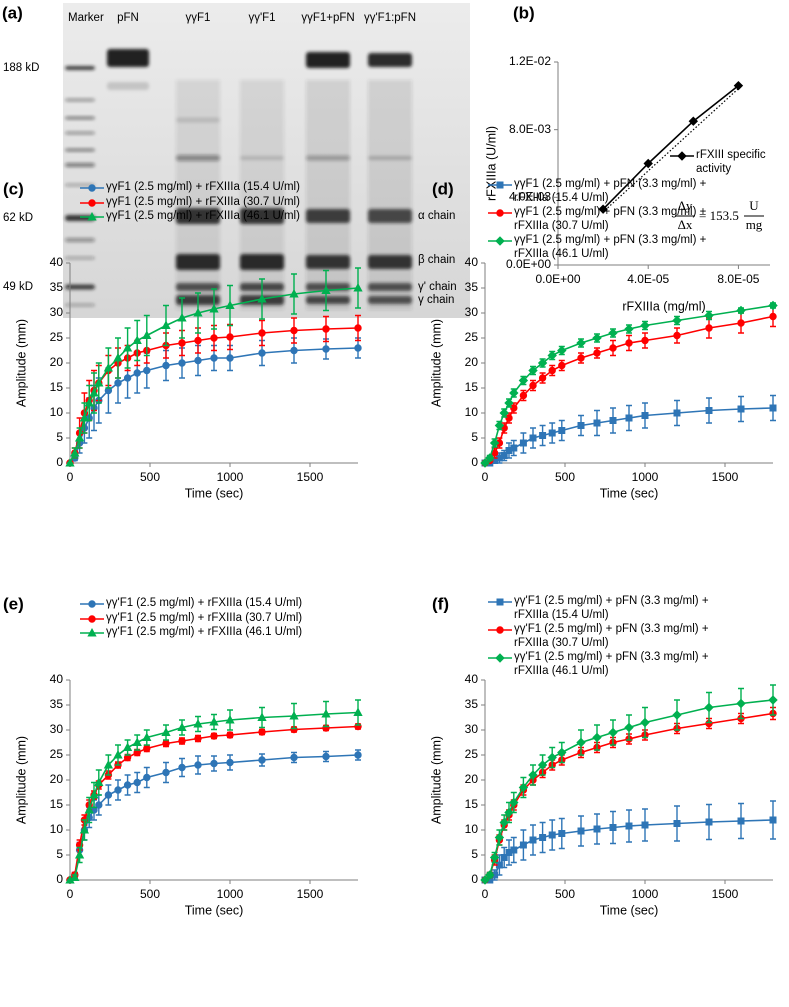  What do you see at coordinates (738, 279) in the screenshot?
I see `x-tick-label: 8.0E-05` at bounding box center [738, 279].